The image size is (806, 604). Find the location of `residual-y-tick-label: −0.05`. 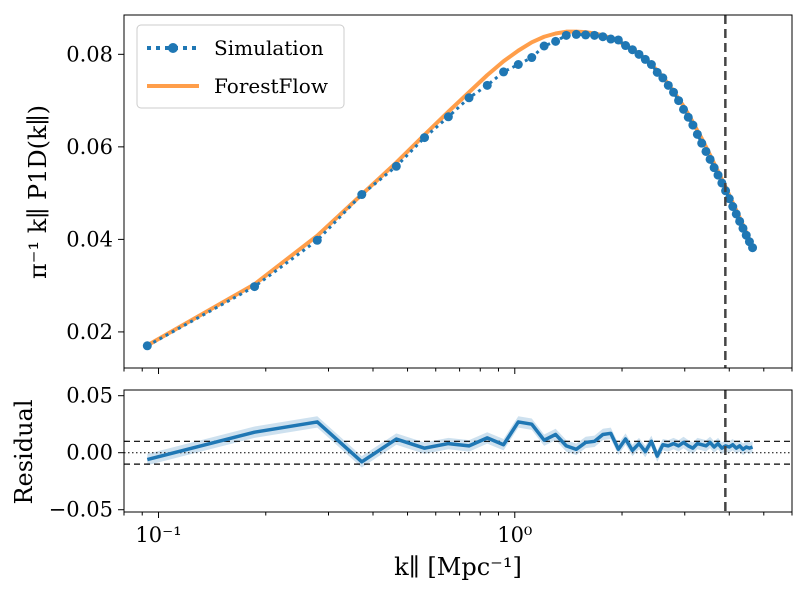

residual-y-tick-label: −0.05 is located at coordinates (81, 510).